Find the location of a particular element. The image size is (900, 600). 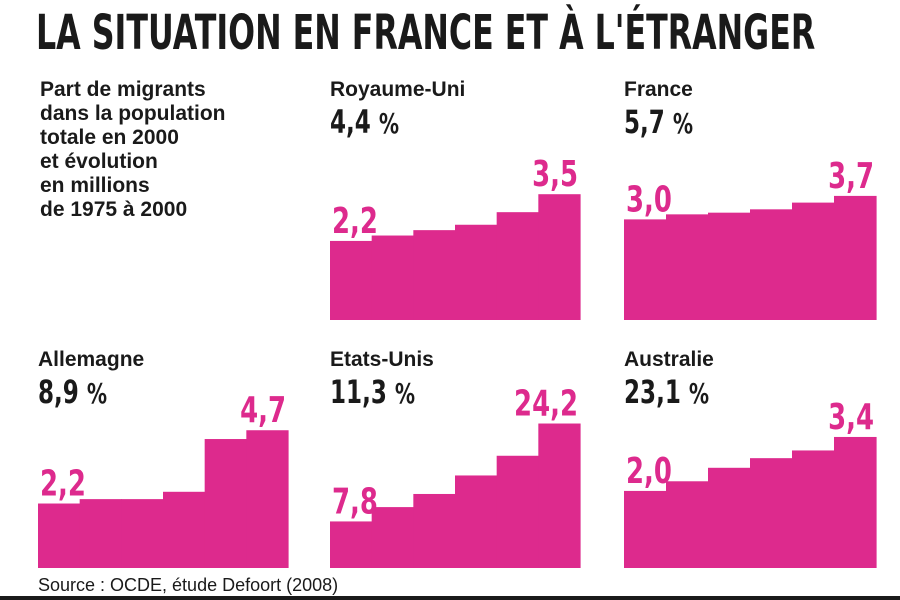

share-value: 11,3 % is located at coordinates (373, 392).